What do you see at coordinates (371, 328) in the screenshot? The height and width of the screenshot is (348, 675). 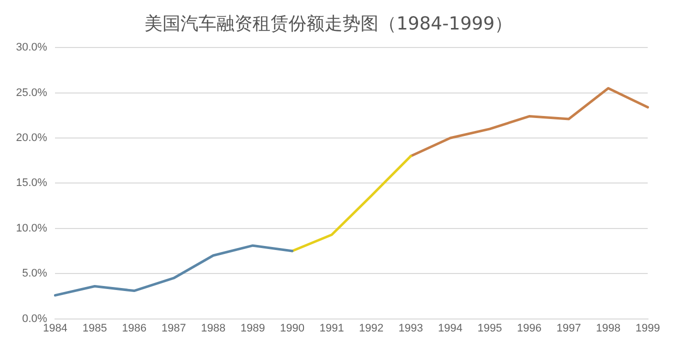 I see `x-tick-label: 1992` at bounding box center [371, 328].